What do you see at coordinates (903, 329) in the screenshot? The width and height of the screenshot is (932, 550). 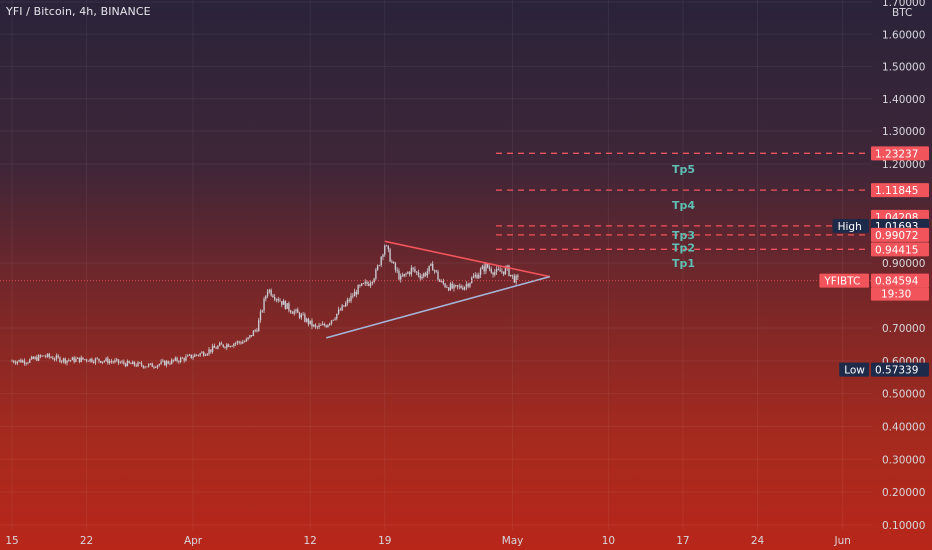 I see `price-axis-label: 0.70000` at bounding box center [903, 329].